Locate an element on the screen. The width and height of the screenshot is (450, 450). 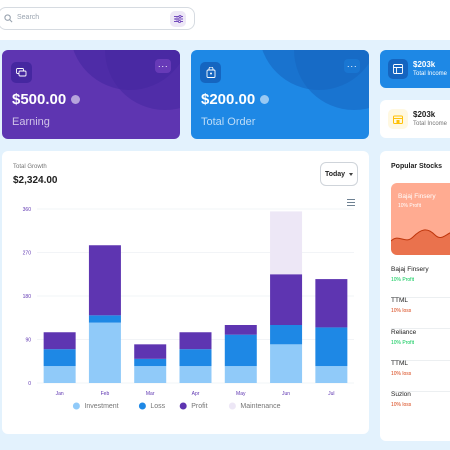
sliders-icon is located at coordinates (178, 19).